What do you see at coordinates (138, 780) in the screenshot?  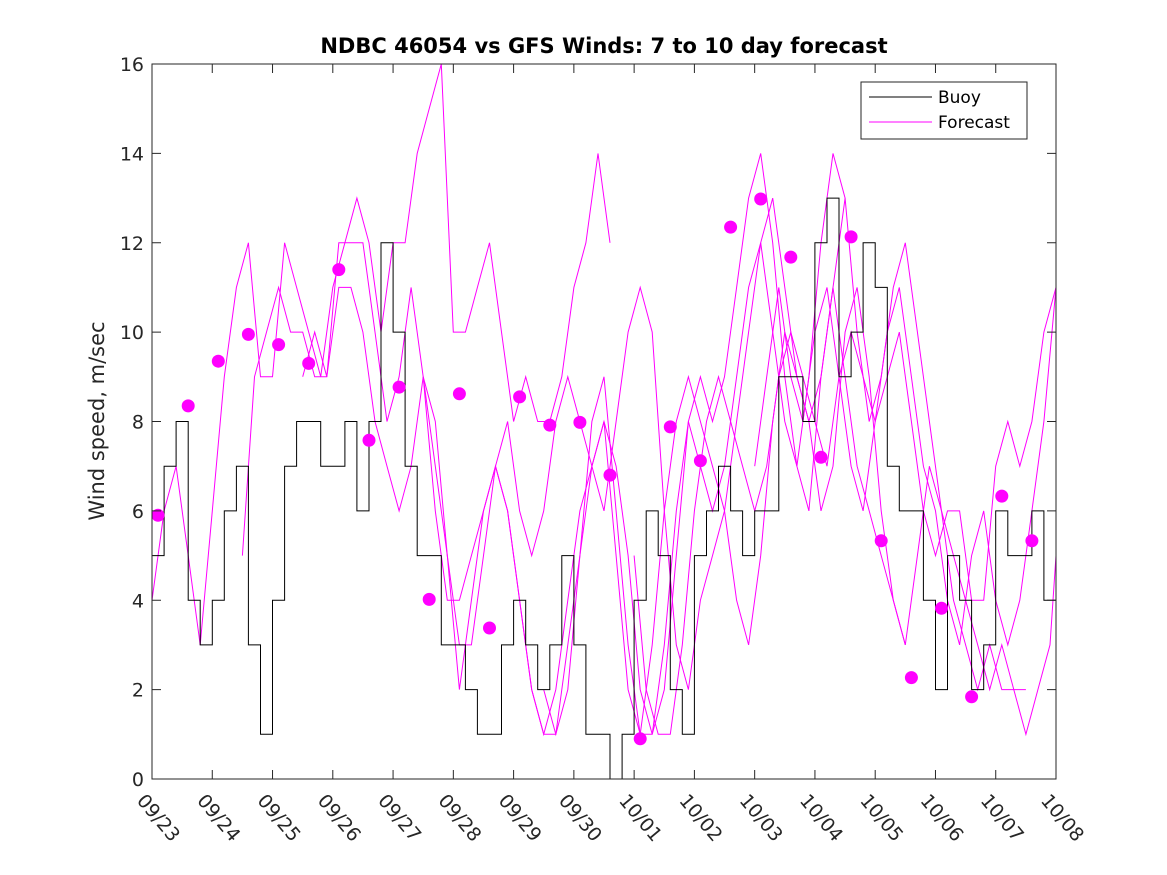 I see `y-tick-label: 0` at bounding box center [138, 780].